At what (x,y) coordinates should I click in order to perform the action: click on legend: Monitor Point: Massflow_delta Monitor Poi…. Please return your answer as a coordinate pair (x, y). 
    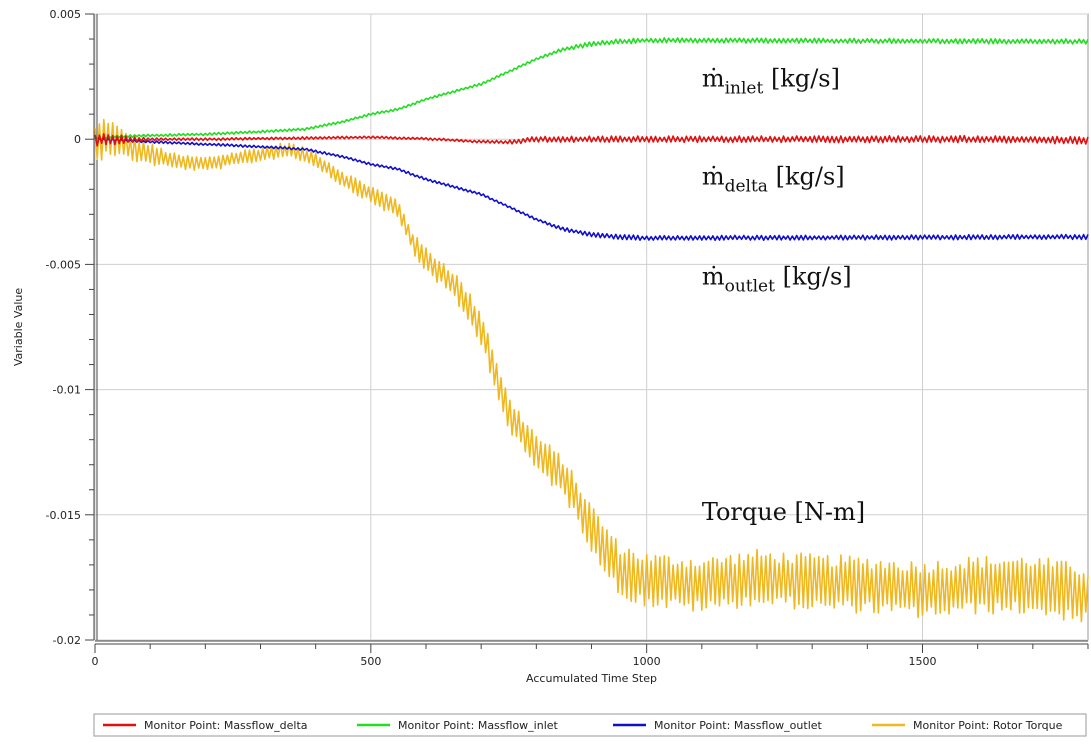
    Looking at the image, I should click on (590, 725).